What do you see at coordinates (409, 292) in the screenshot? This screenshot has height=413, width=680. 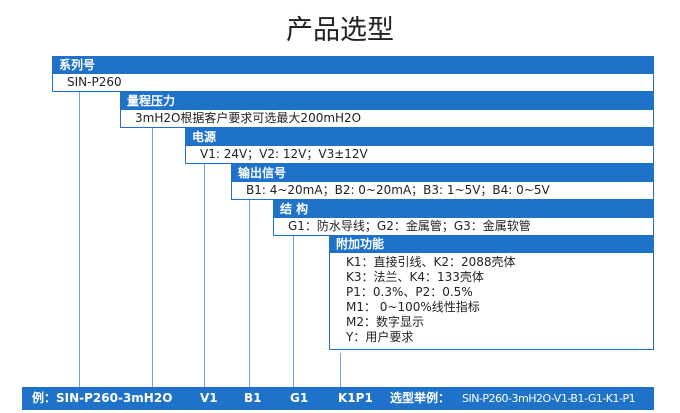 I see `section-value: P1：0.3%、P2：0.5%` at bounding box center [409, 292].